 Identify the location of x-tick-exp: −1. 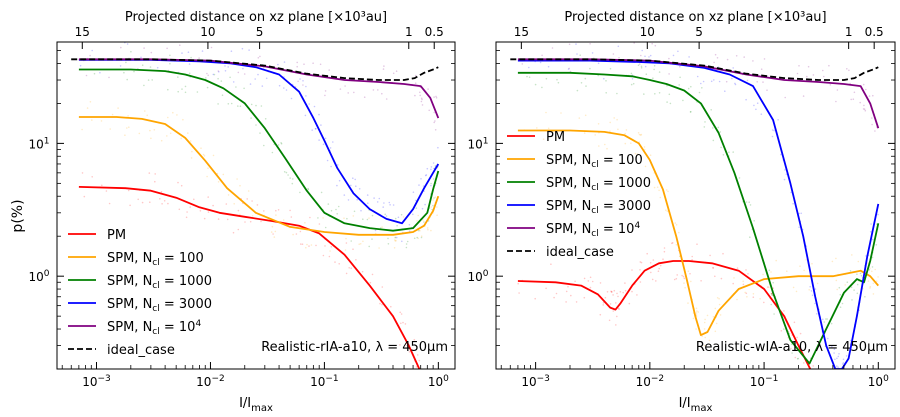
(331, 379).